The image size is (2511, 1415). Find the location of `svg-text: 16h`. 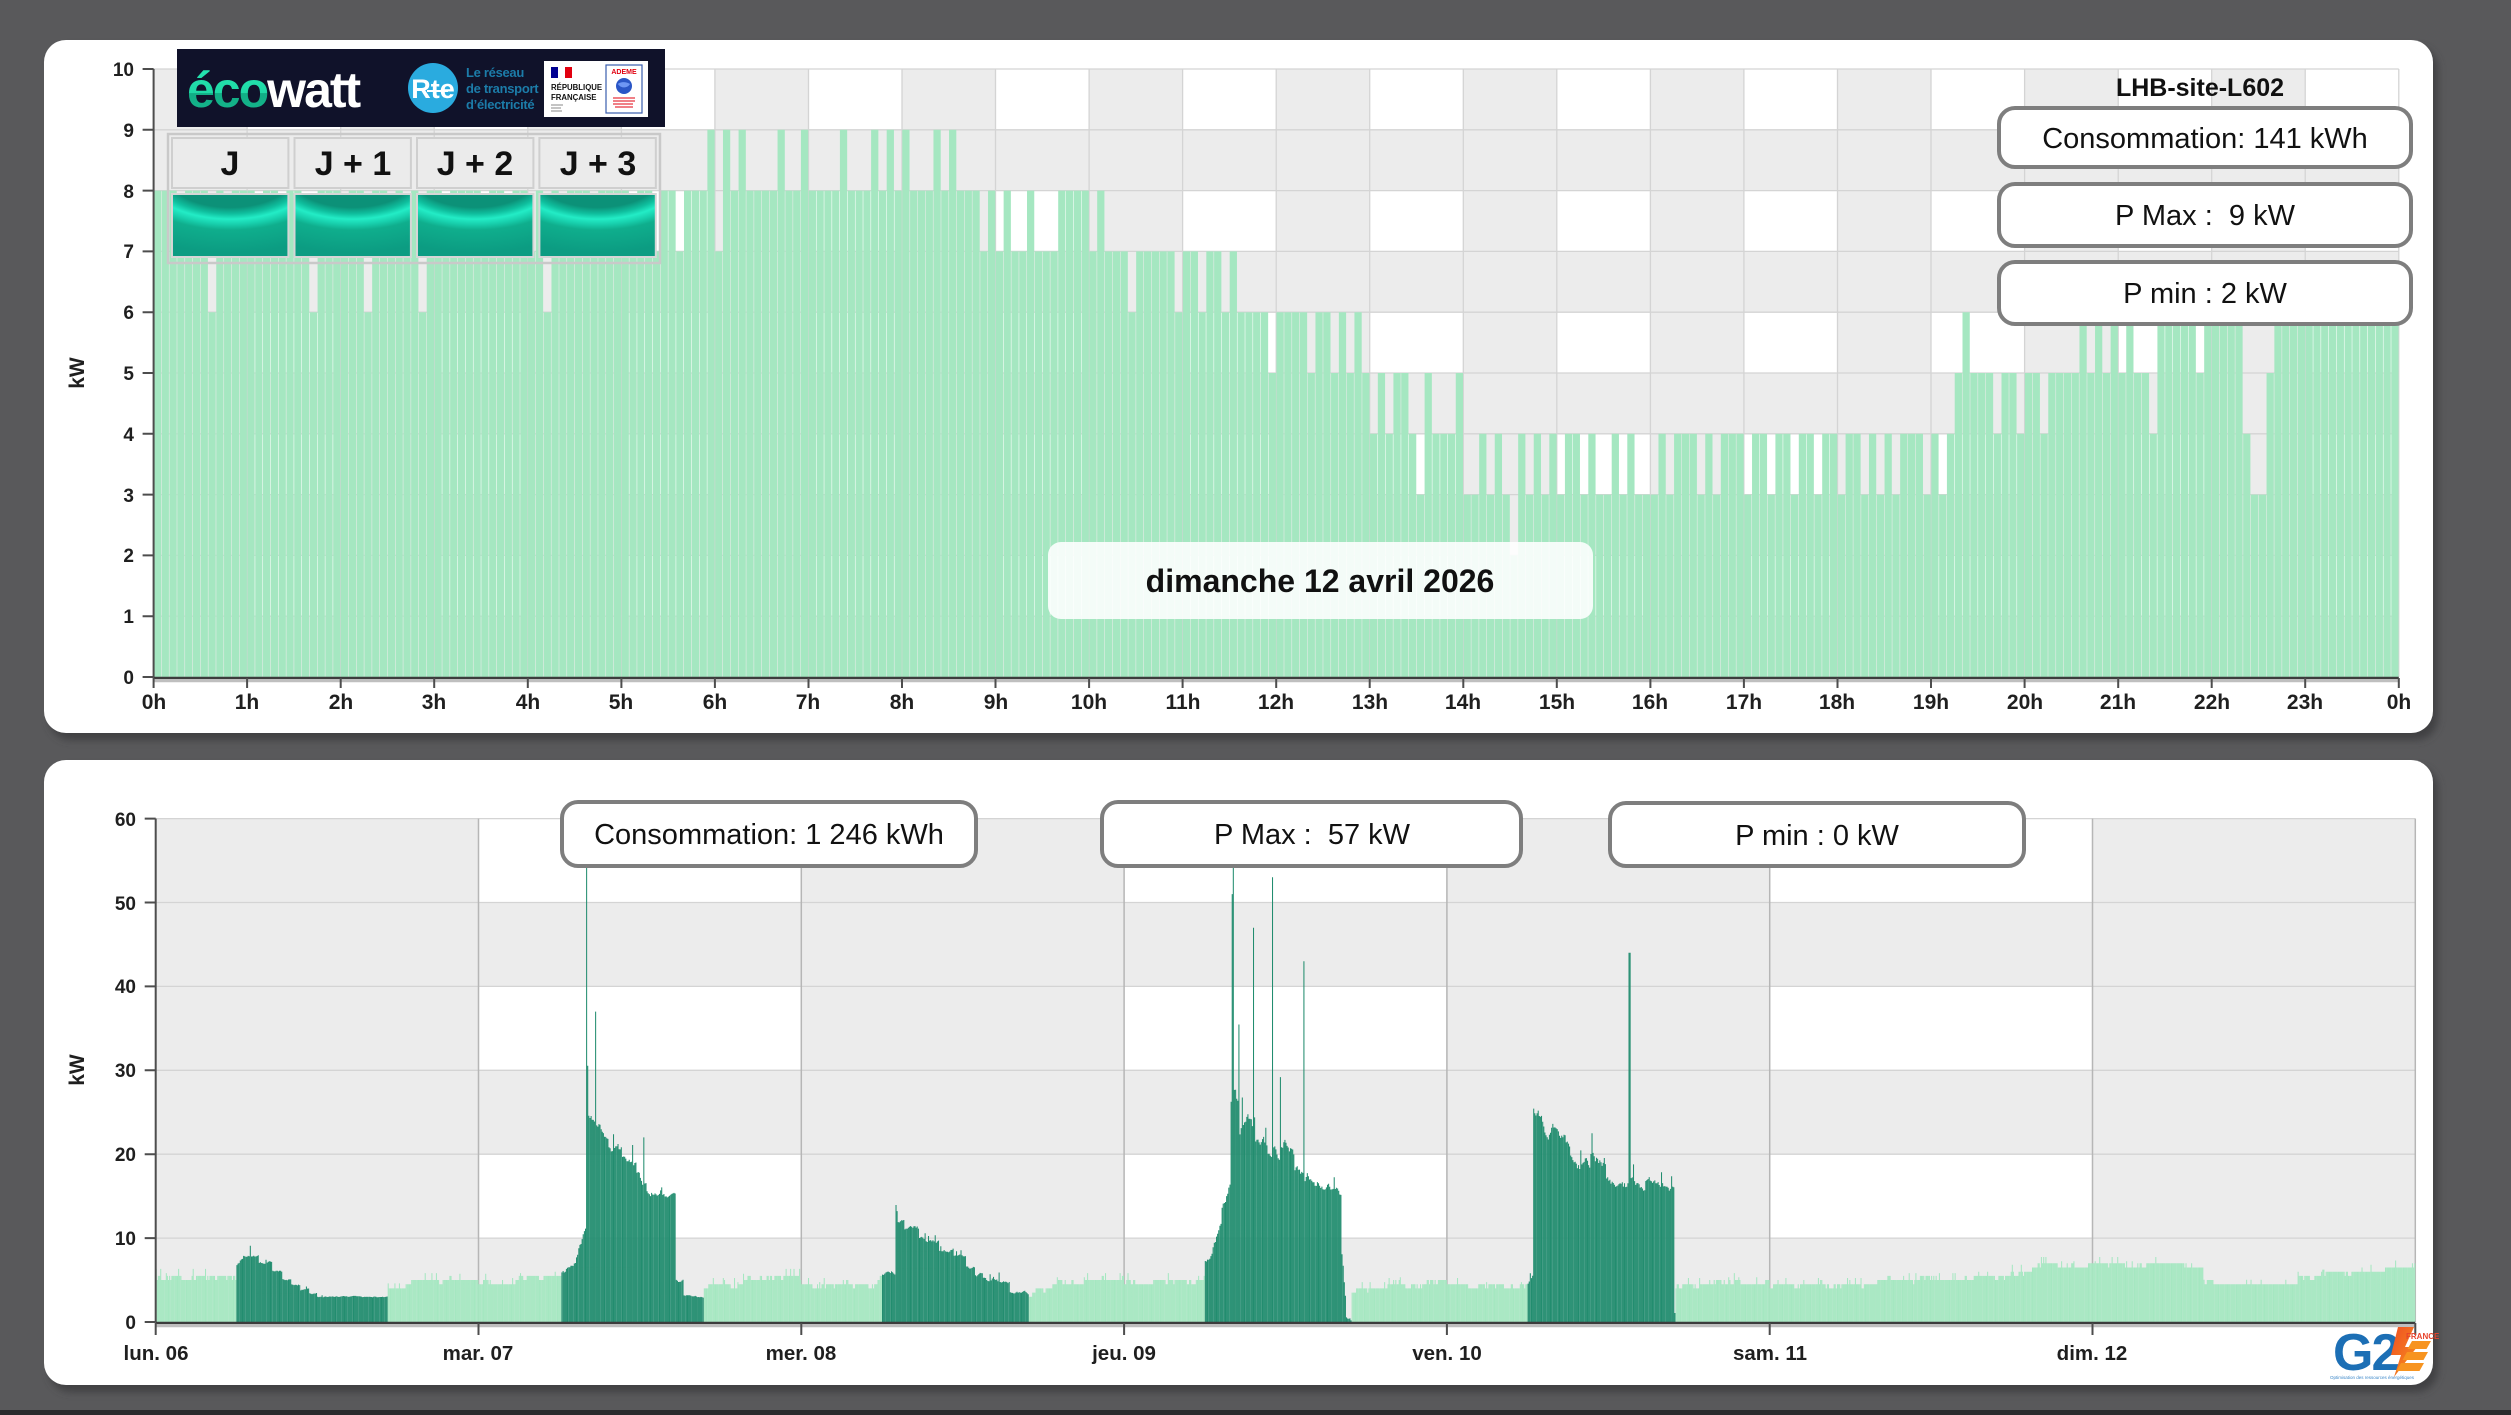

svg-text: 16h is located at coordinates (1650, 702).